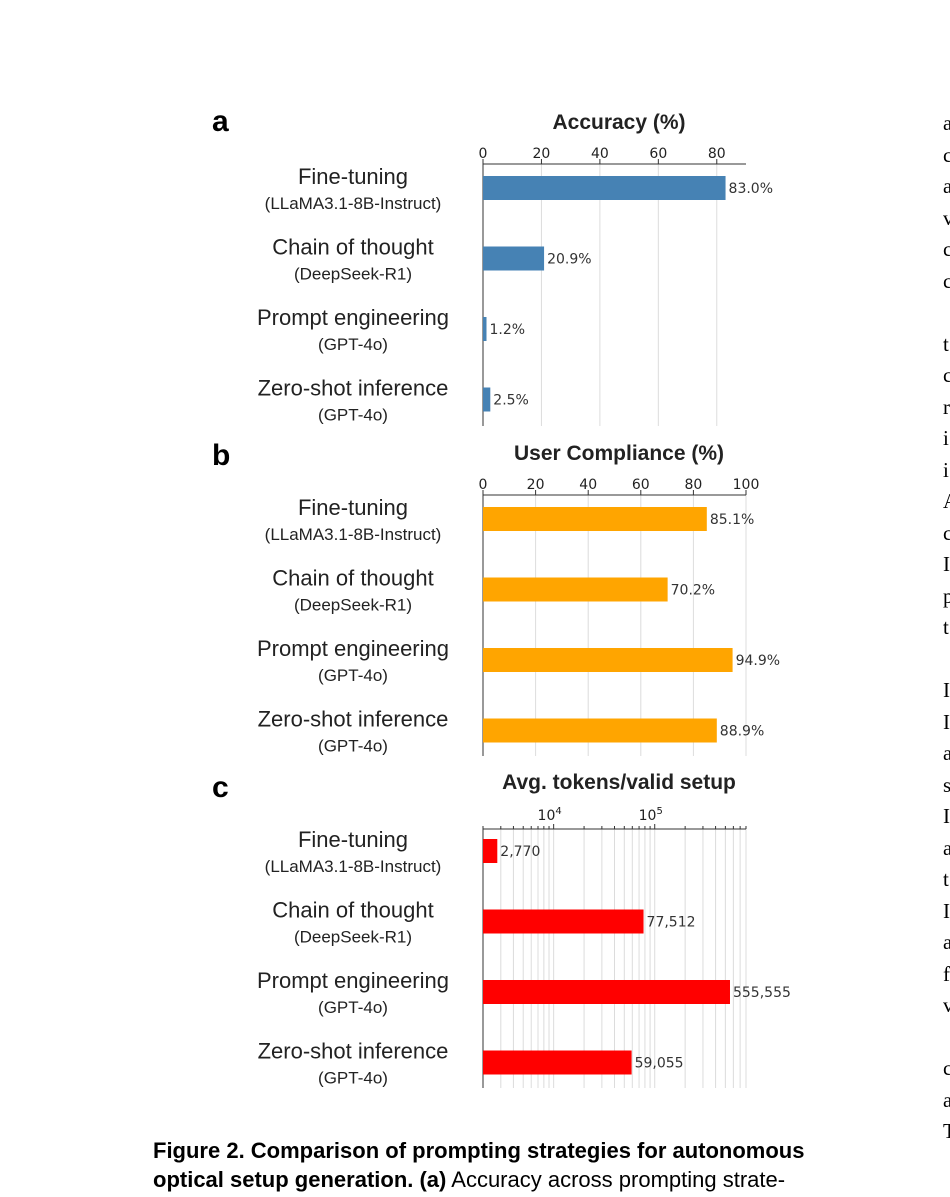 This screenshot has height=1197, width=950. I want to click on bar-value-label: 94.9%, so click(758, 661).